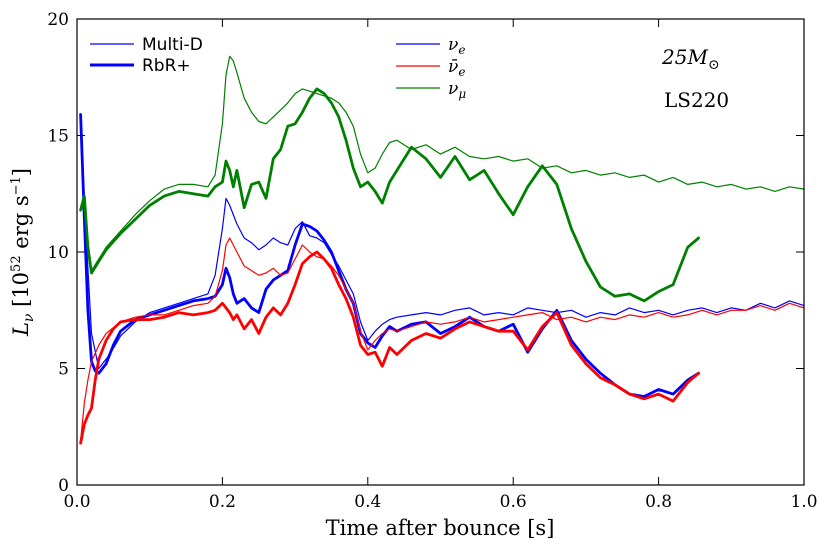  Describe the element at coordinates (222, 502) in the screenshot. I see `x-tick-label: 0.2` at that location.